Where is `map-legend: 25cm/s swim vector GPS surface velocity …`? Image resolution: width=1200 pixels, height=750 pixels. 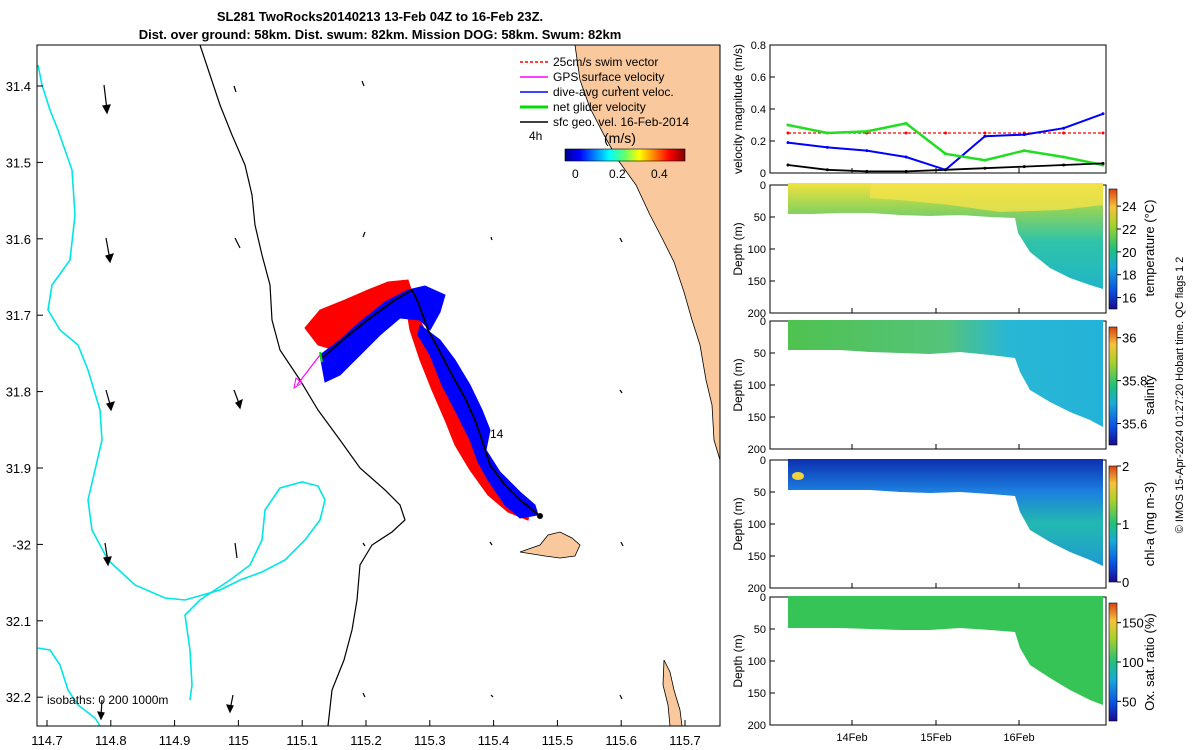 map-legend: 25cm/s swim vector GPS surface velocity … is located at coordinates (604, 118).